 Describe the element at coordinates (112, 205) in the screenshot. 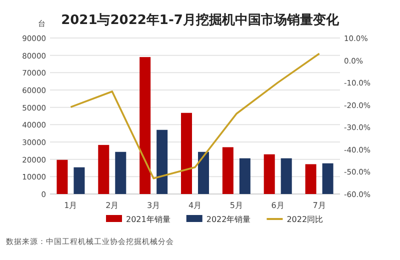

I see `x-tick-label: 2月` at that location.